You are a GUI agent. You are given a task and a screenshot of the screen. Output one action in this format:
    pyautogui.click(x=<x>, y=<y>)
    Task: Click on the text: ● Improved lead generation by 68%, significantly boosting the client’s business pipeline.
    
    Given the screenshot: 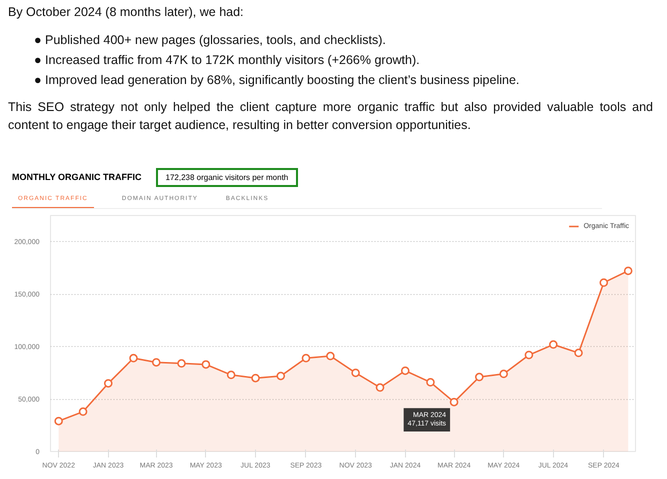 What is the action you would take?
    pyautogui.click(x=277, y=80)
    